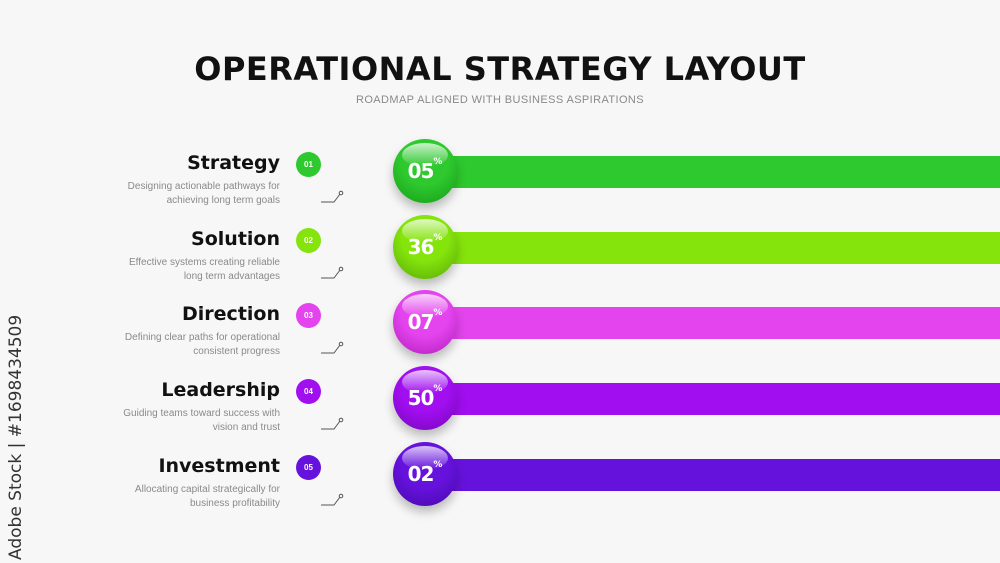 This screenshot has height=563, width=1000. What do you see at coordinates (421, 474) in the screenshot?
I see `percentage-number: 02` at bounding box center [421, 474].